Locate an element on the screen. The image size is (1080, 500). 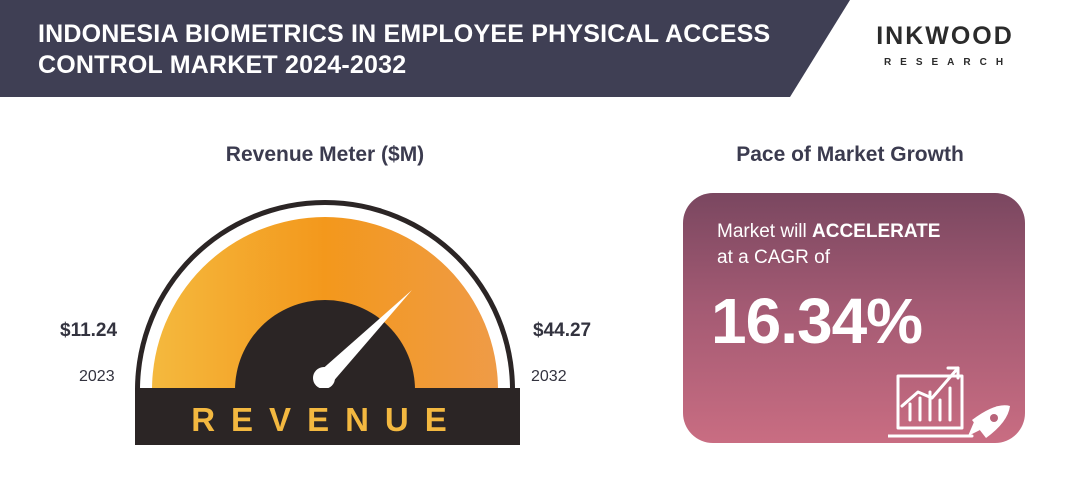
growth-title: Pace of Market Growth is located at coordinates (850, 154).